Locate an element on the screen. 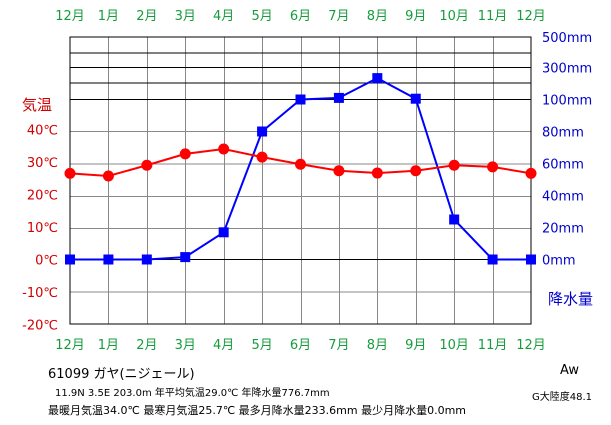  month-label-top: 7月 is located at coordinates (338, 16).